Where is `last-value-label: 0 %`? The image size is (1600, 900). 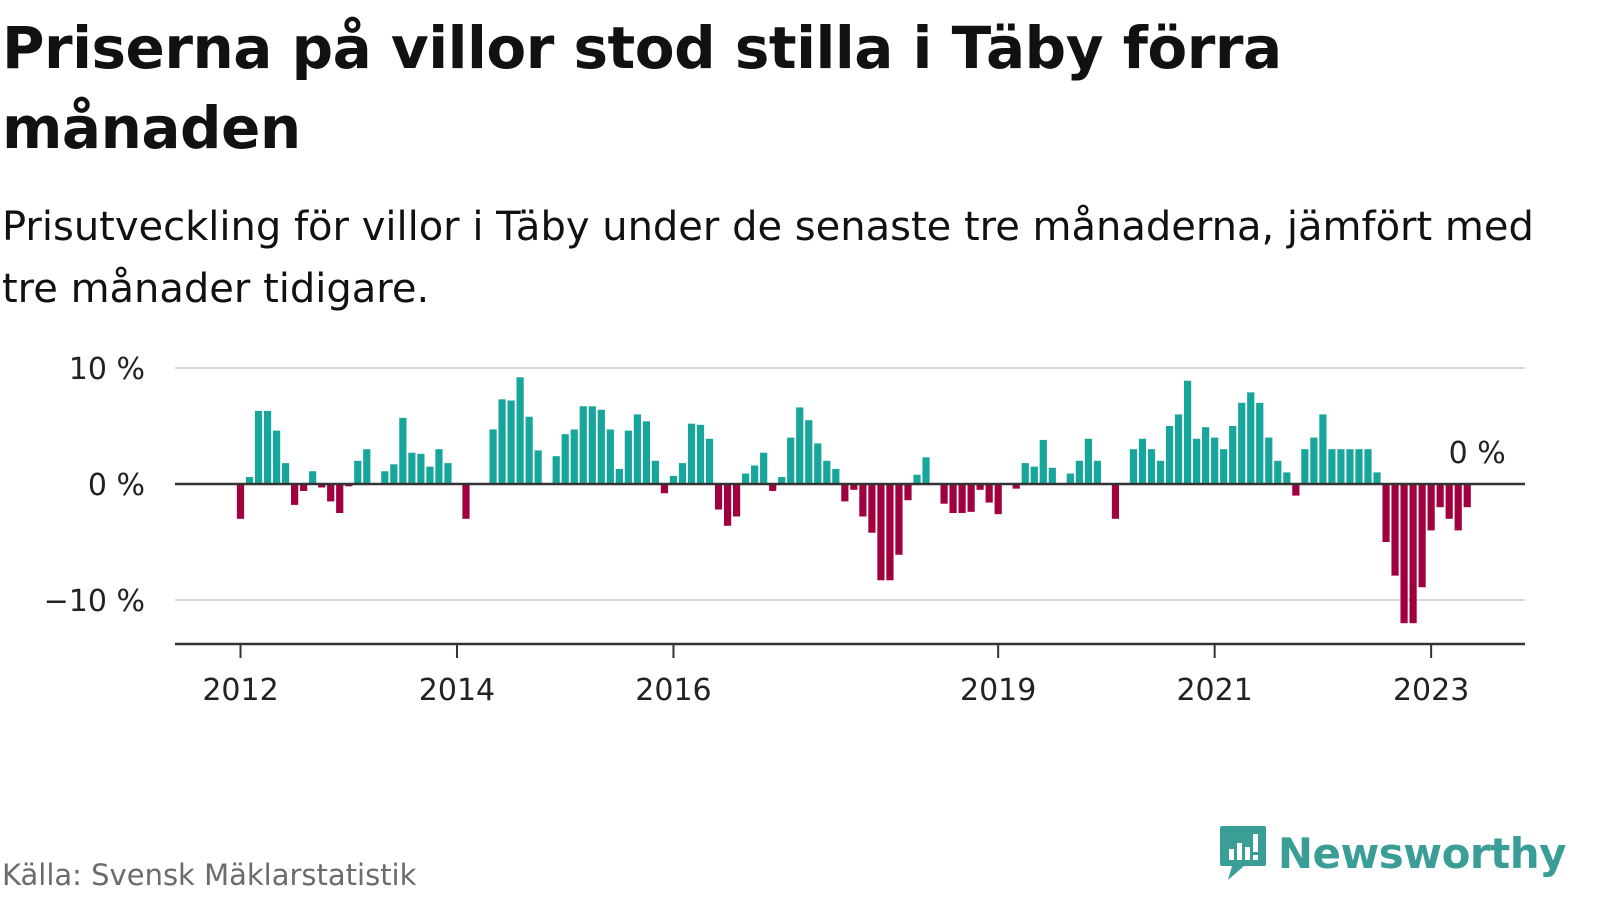 last-value-label: 0 % is located at coordinates (1477, 453).